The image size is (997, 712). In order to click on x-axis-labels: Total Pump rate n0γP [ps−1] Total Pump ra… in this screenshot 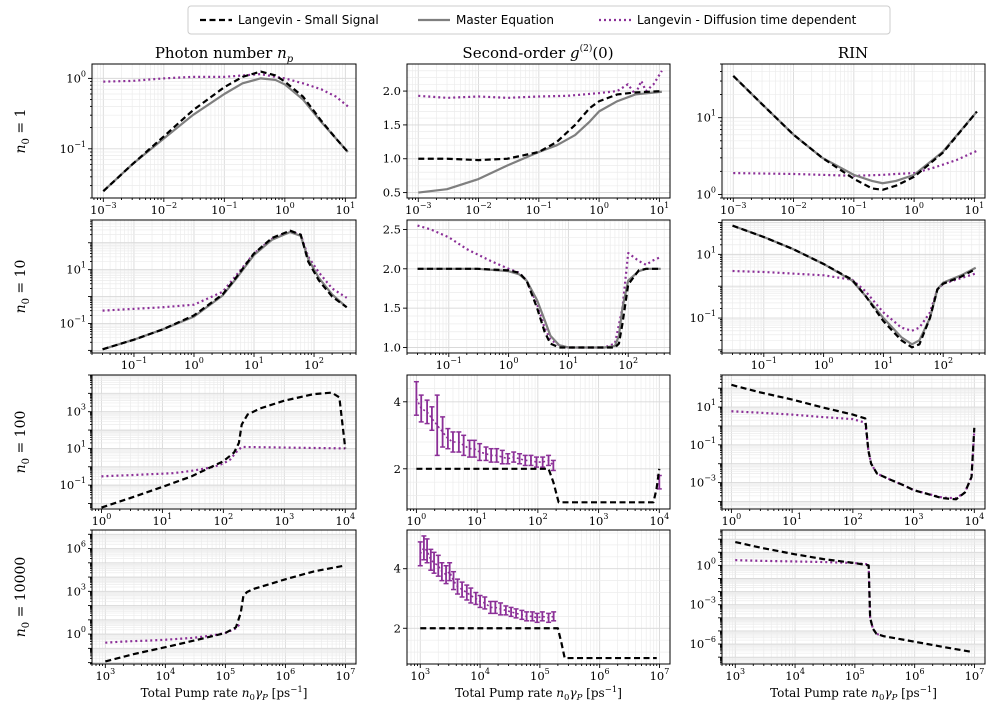, I will do `click(539, 694)`.